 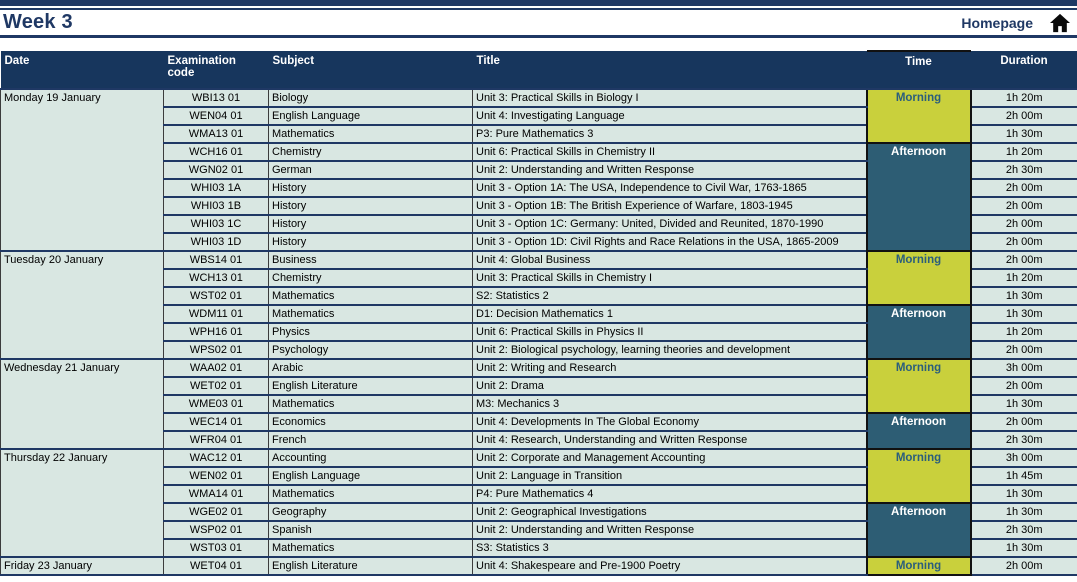 What do you see at coordinates (216, 494) in the screenshot?
I see `exam-code-cell: WMA14 01` at bounding box center [216, 494].